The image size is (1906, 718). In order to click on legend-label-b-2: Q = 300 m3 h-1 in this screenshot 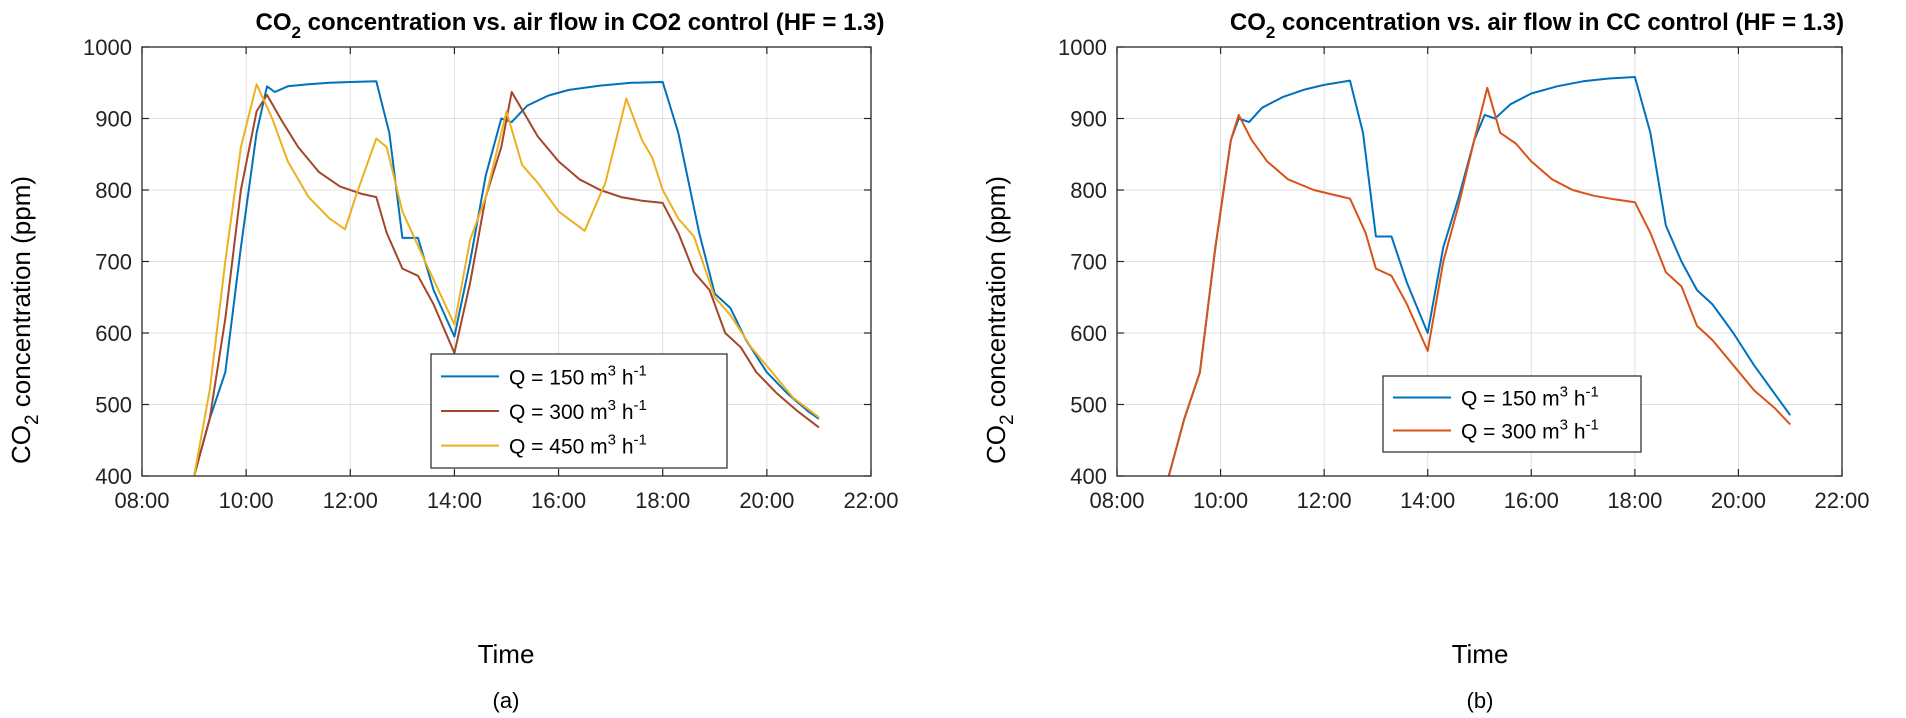, I will do `click(1530, 430)`.